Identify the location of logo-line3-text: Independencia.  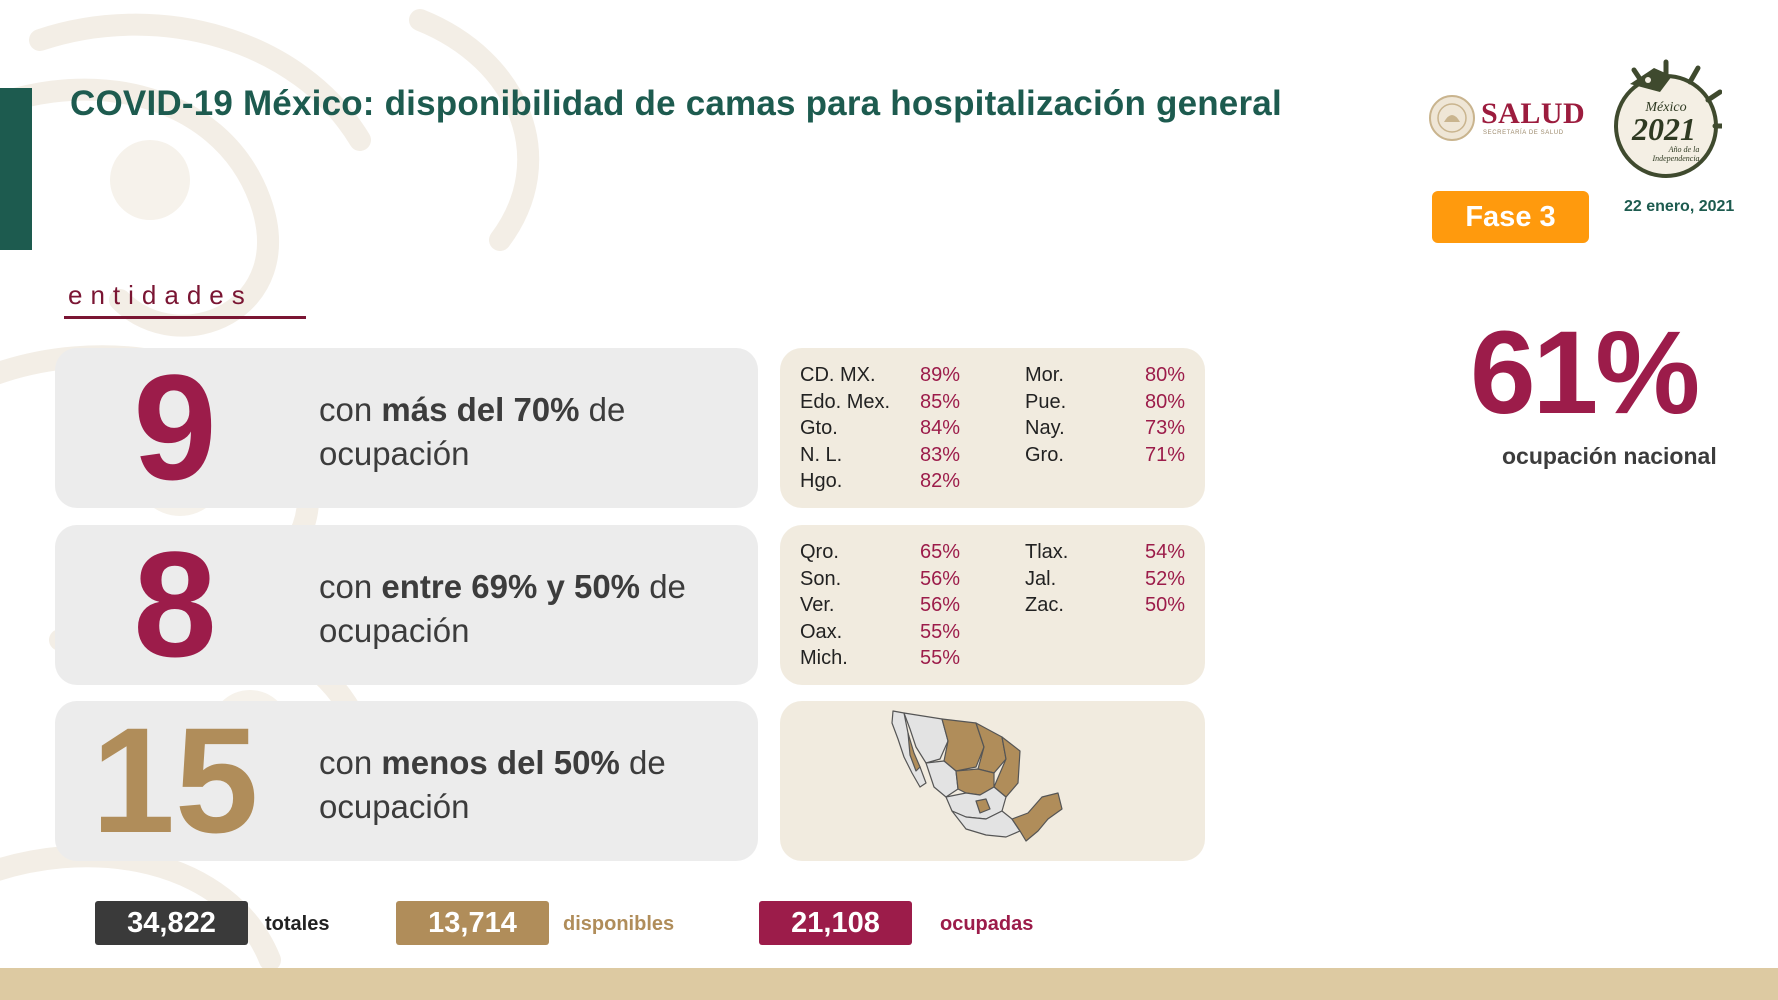
(1675, 158).